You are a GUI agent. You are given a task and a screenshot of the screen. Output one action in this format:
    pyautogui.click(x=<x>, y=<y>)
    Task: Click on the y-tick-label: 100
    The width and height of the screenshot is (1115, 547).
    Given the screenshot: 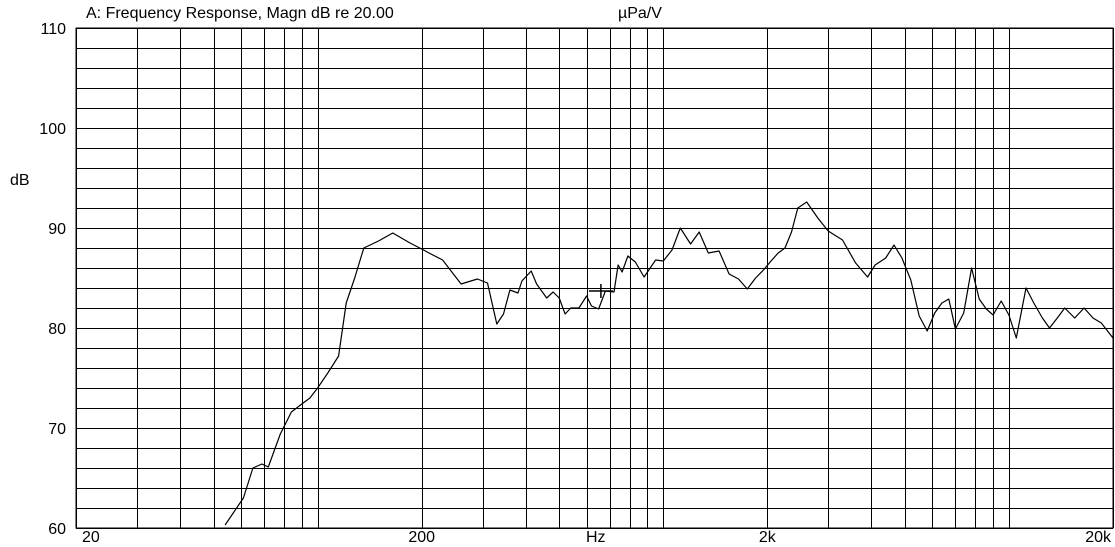 What is the action you would take?
    pyautogui.click(x=52, y=129)
    